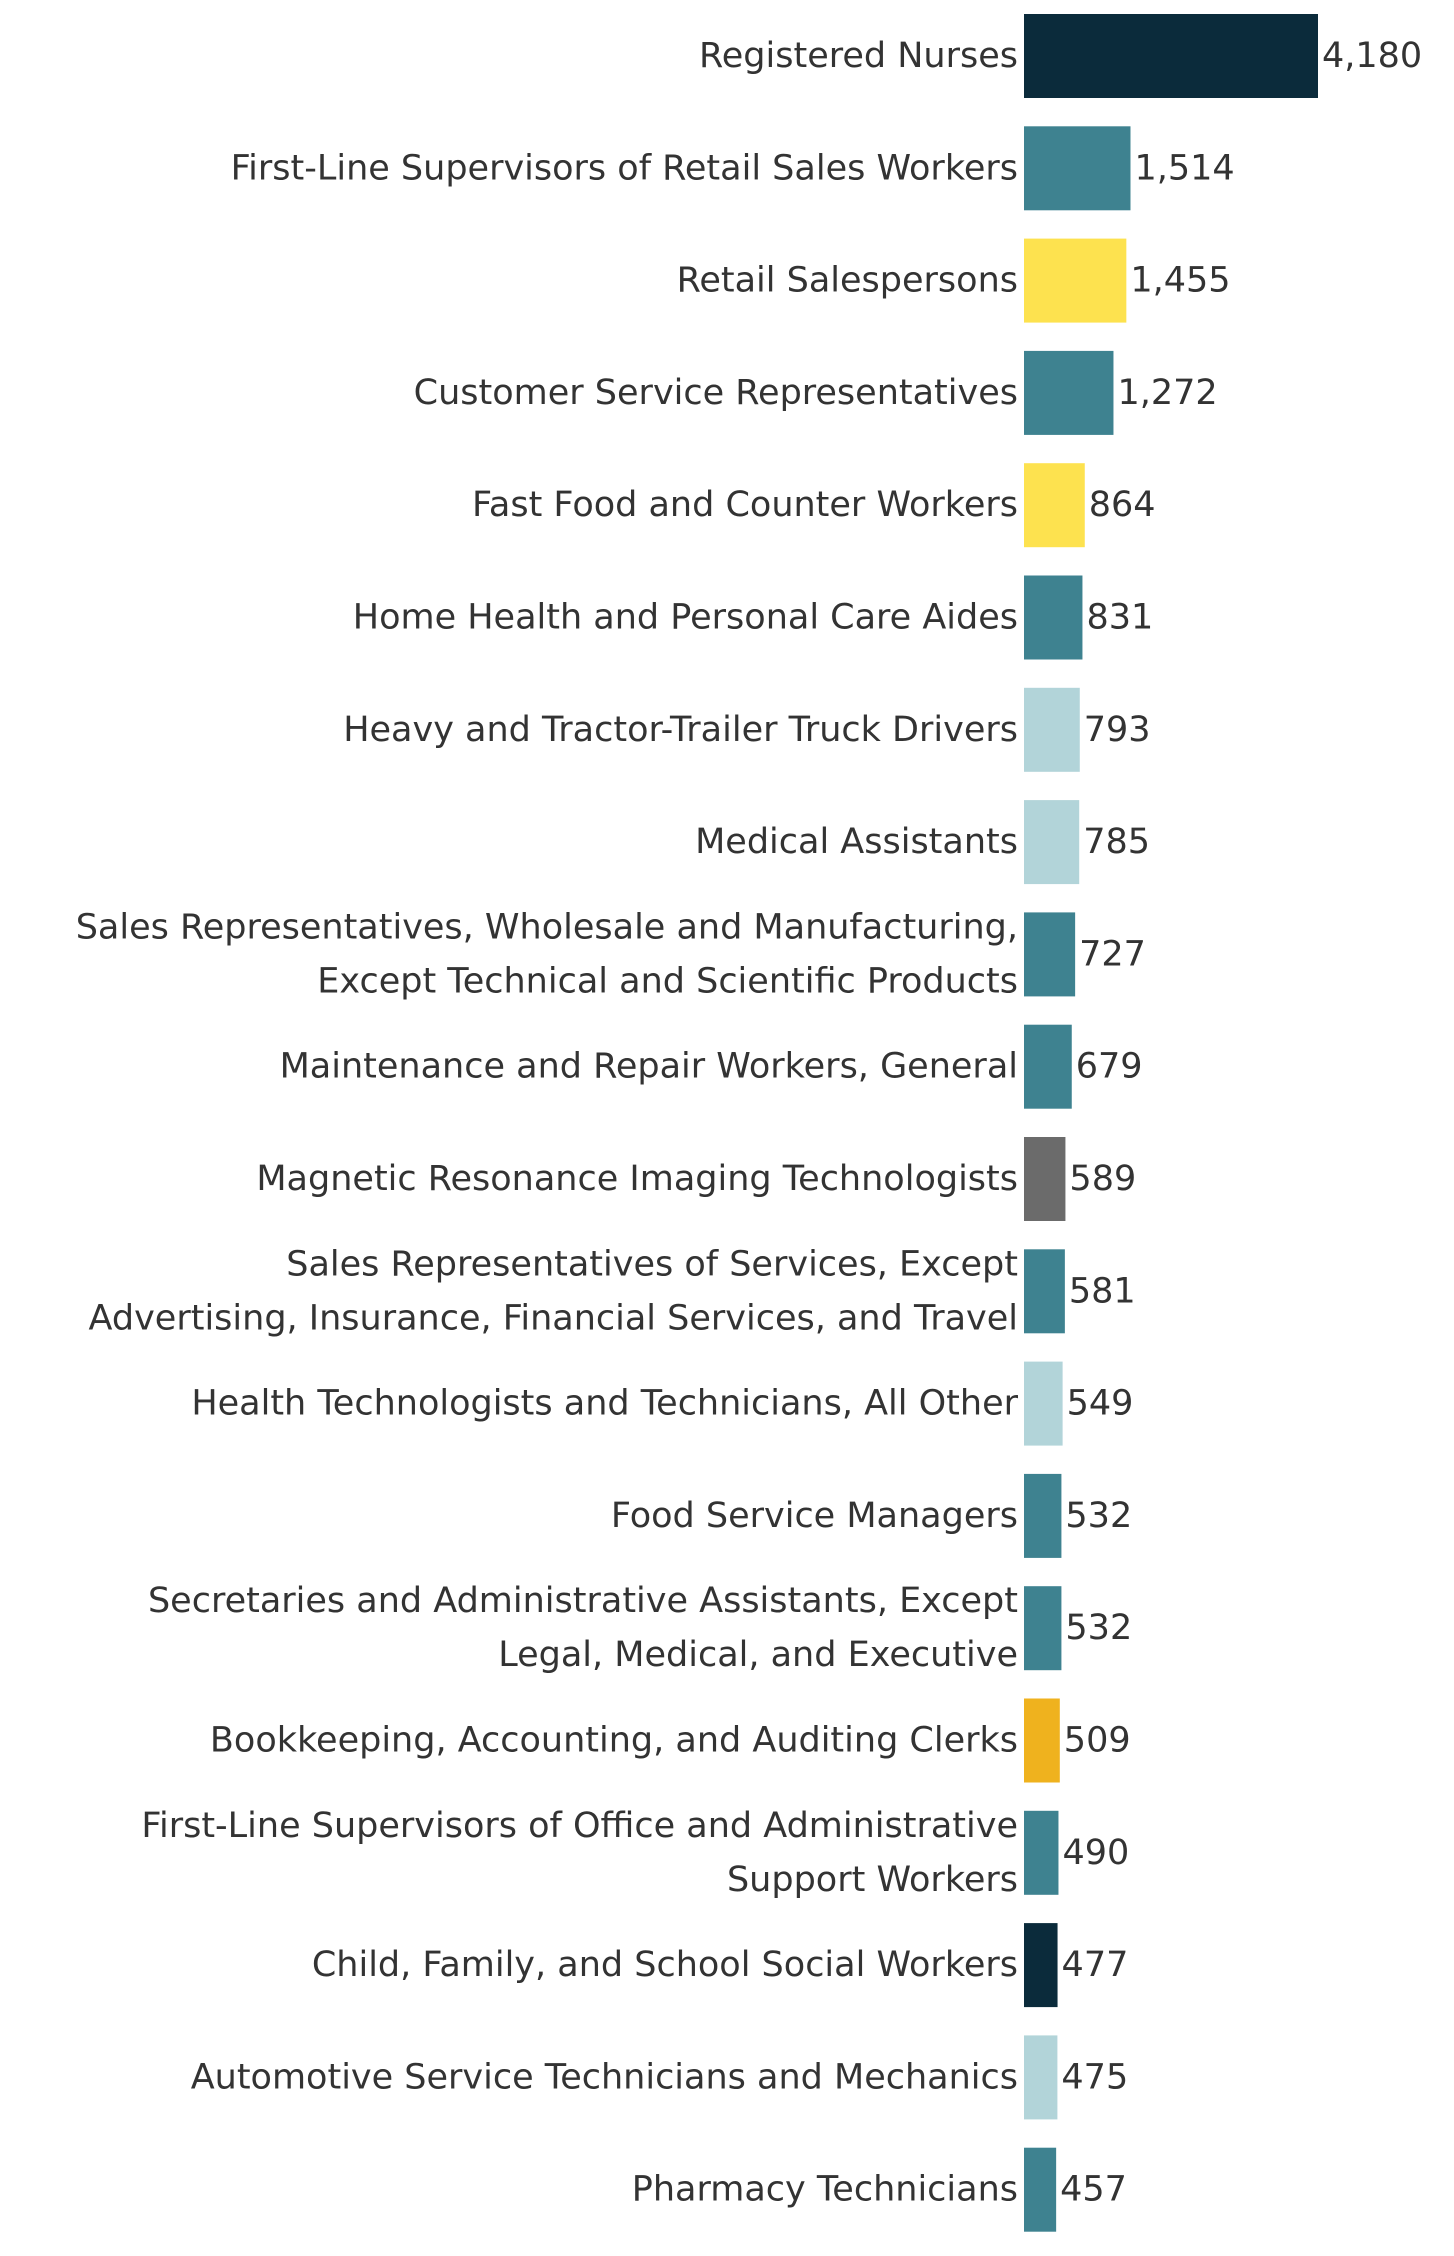  What do you see at coordinates (858, 56) in the screenshot?
I see `category-label: Registered Nurses` at bounding box center [858, 56].